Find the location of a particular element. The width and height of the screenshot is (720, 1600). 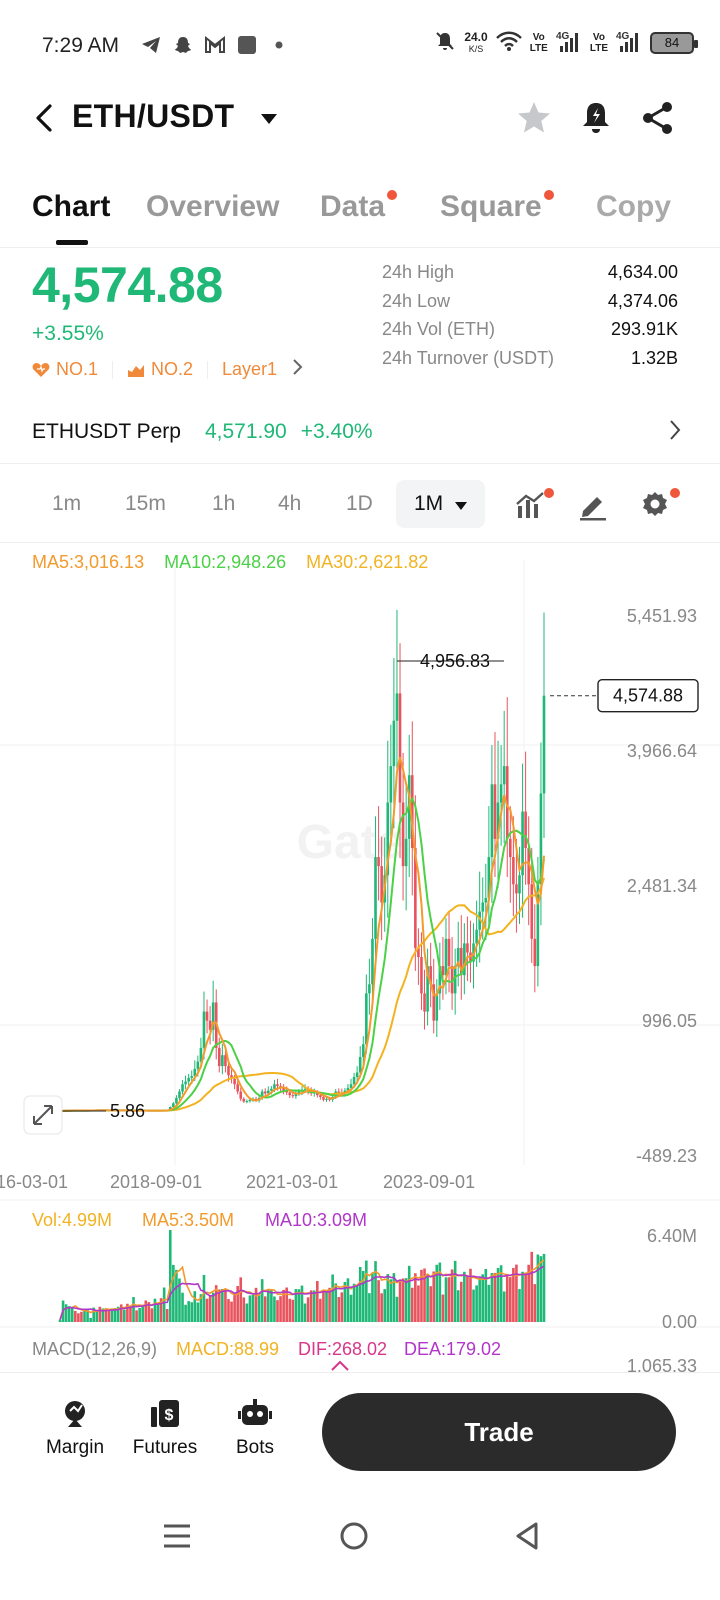

home-icon is located at coordinates (354, 1536).